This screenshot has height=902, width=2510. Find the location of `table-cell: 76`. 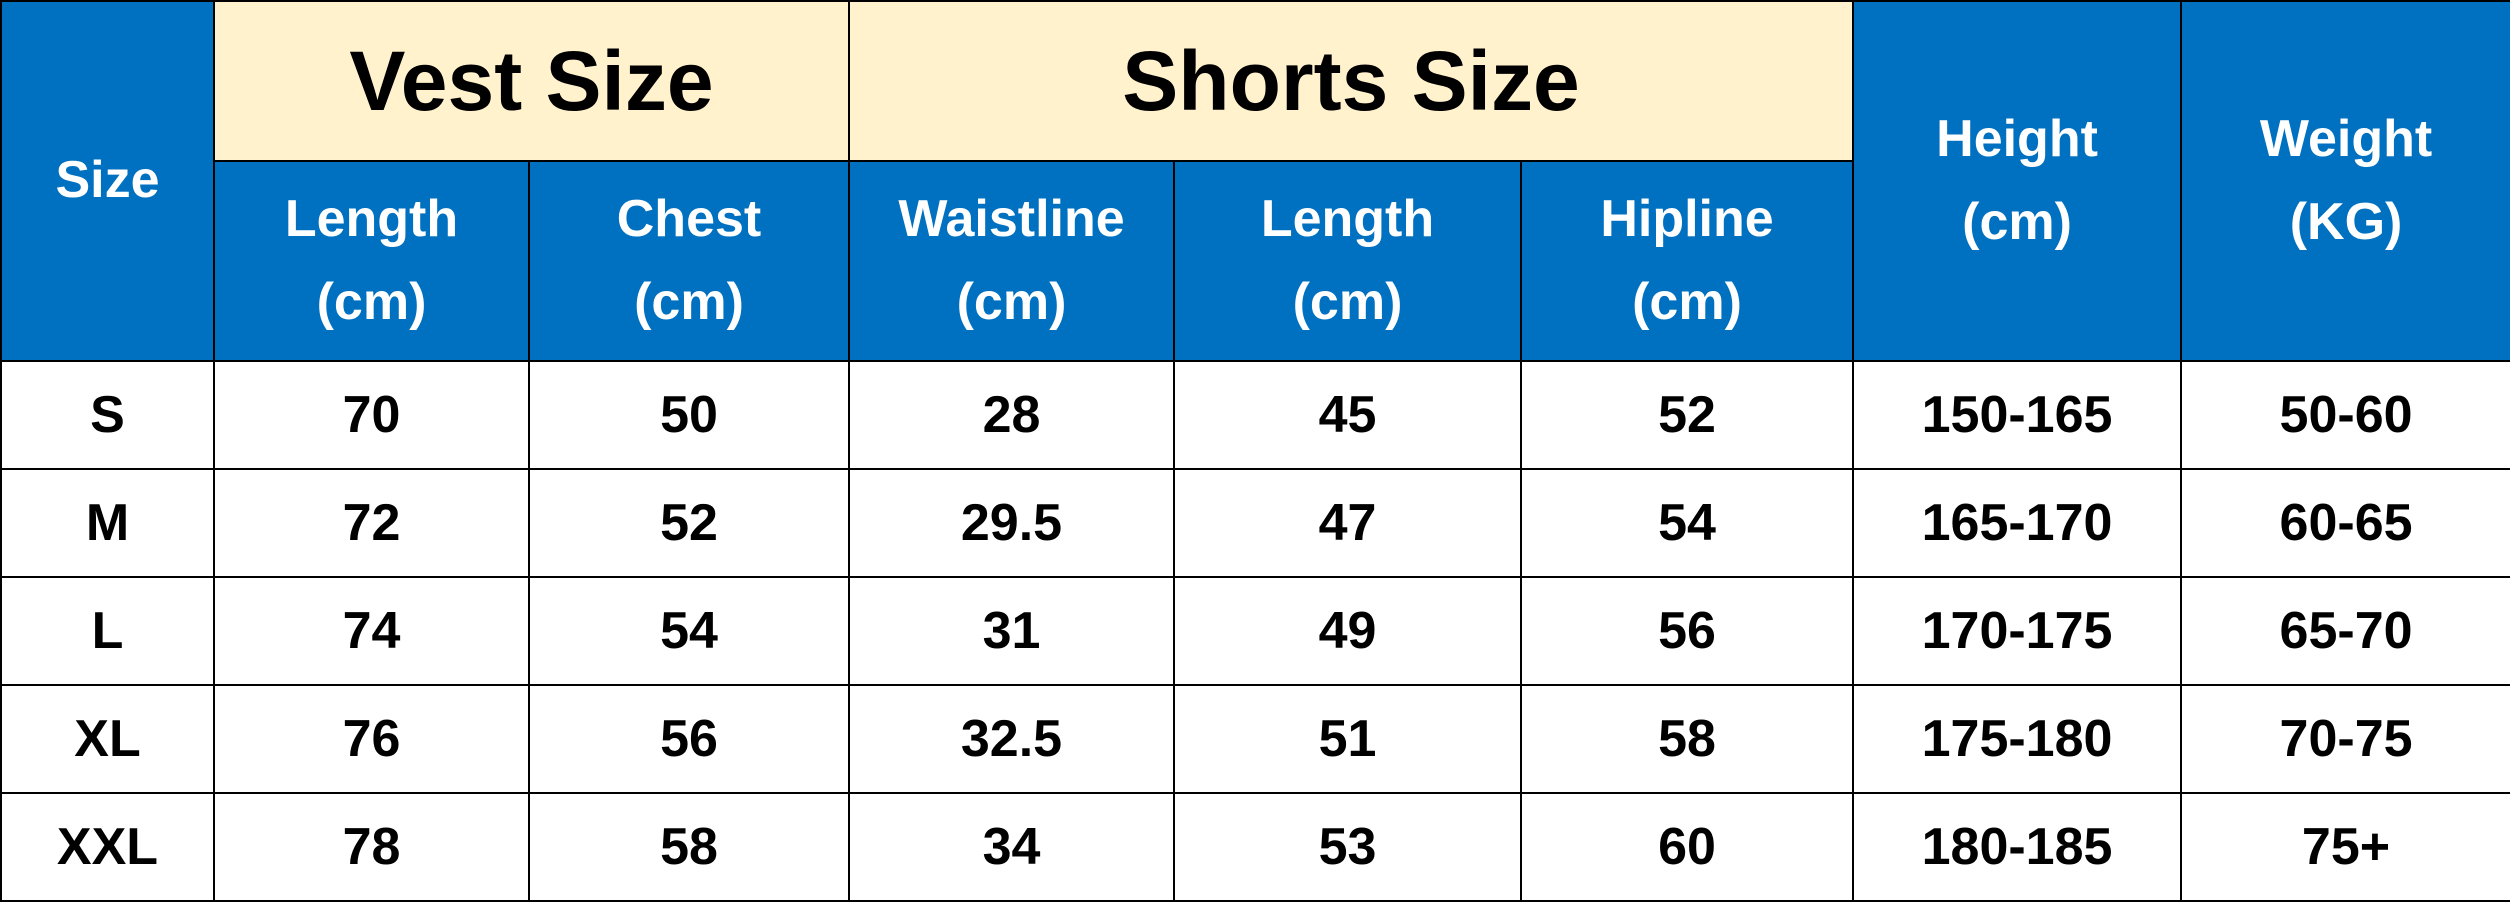

table-cell: 76 is located at coordinates (371, 739).